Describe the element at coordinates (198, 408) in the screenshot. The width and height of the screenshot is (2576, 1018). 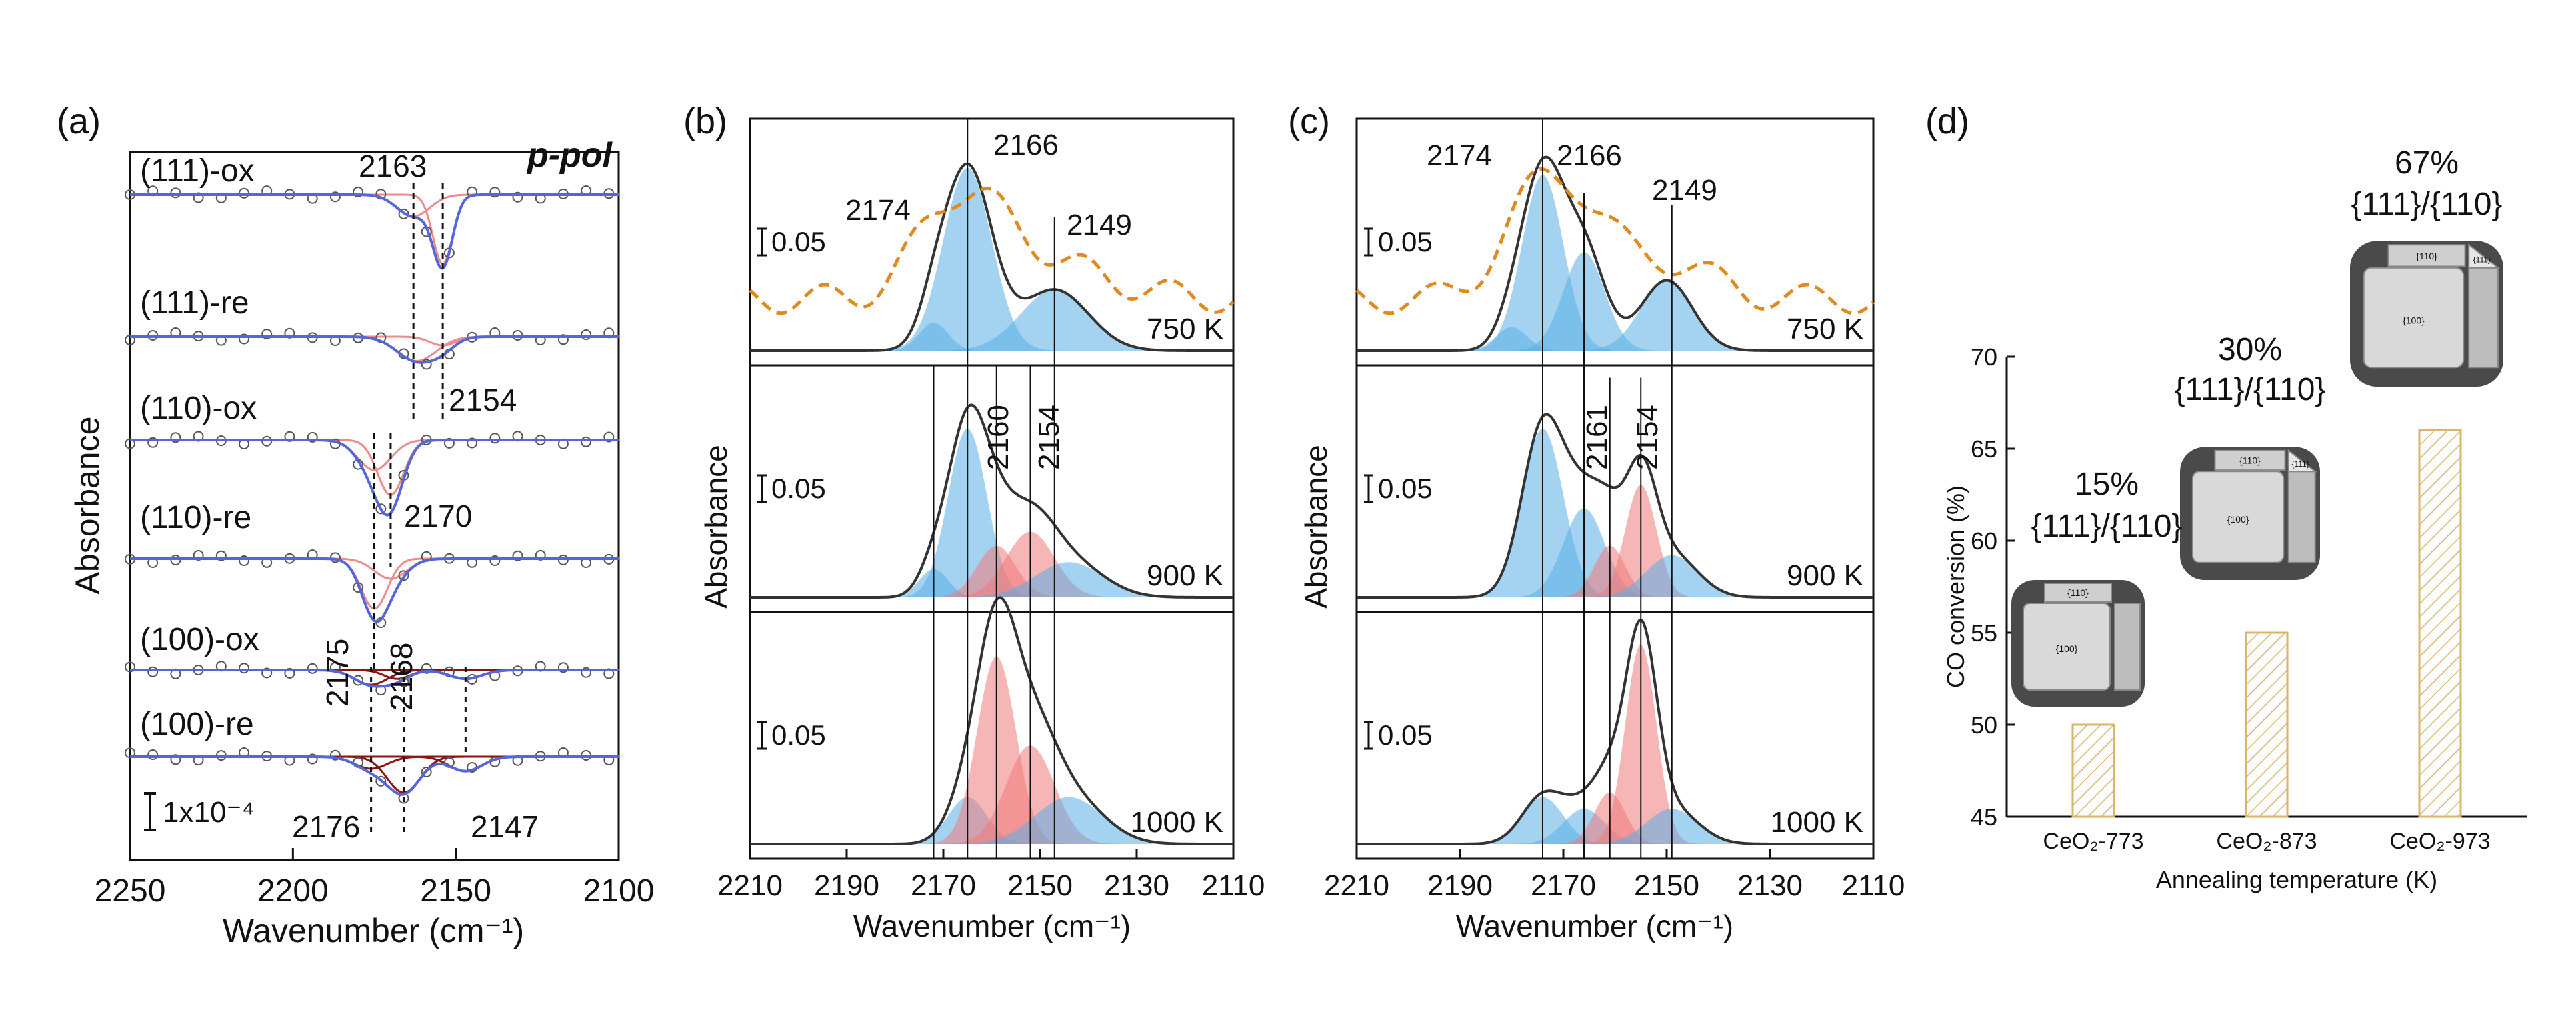
I see `spectrum-label: (110)-ox` at that location.